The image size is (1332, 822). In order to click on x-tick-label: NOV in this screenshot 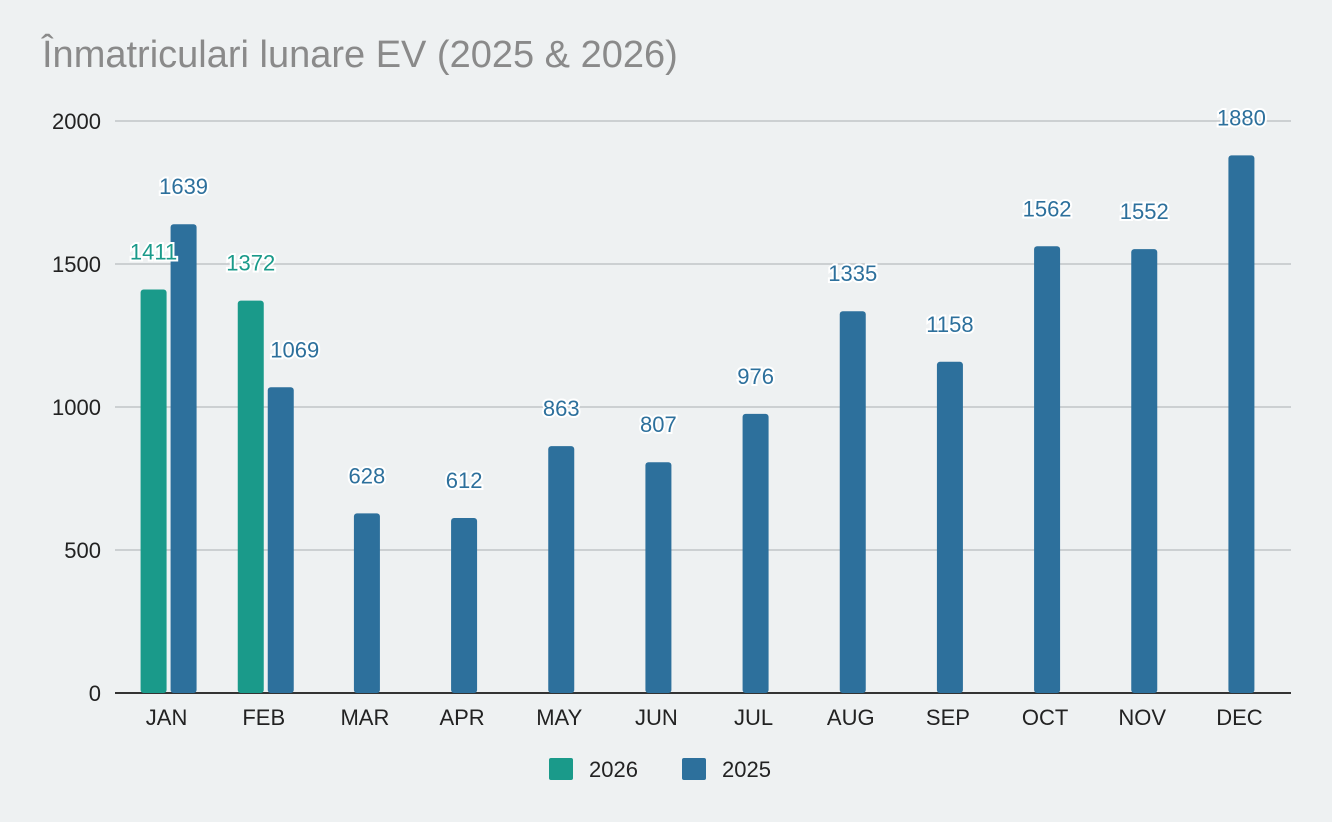, I will do `click(1142, 717)`.